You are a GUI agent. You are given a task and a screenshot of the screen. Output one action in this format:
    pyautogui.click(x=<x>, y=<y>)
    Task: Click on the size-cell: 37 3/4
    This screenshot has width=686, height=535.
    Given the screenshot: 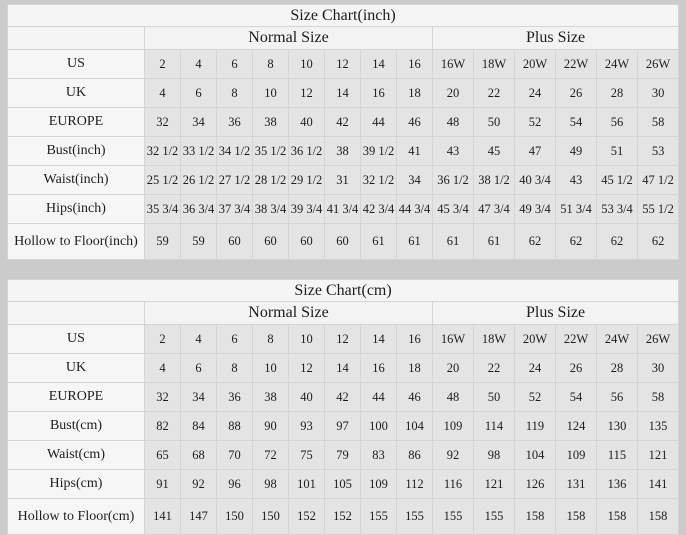 What is the action you would take?
    pyautogui.click(x=234, y=209)
    